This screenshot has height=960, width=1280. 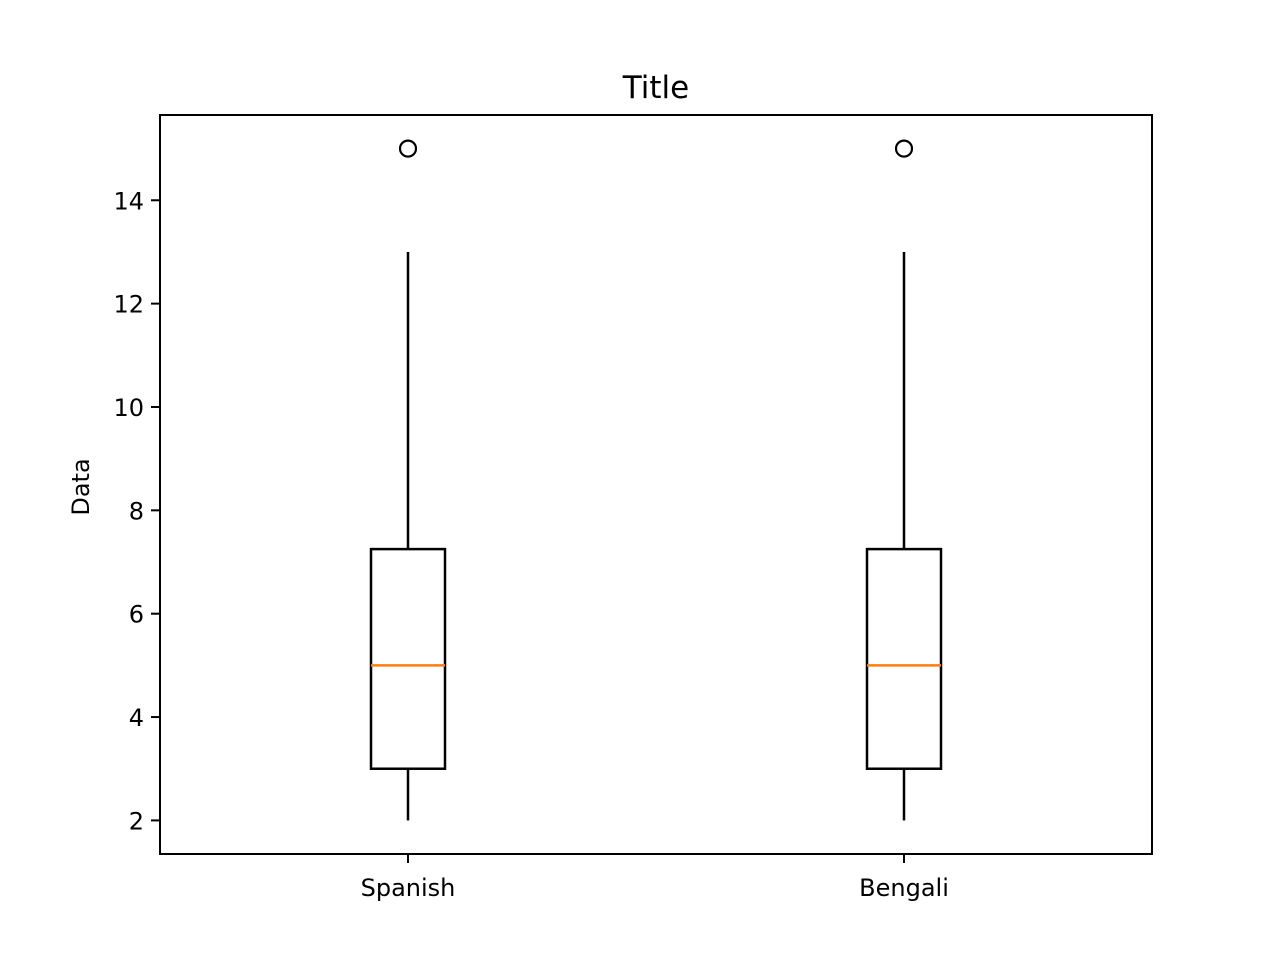 What do you see at coordinates (128, 201) in the screenshot?
I see `y-tick-label: 14` at bounding box center [128, 201].